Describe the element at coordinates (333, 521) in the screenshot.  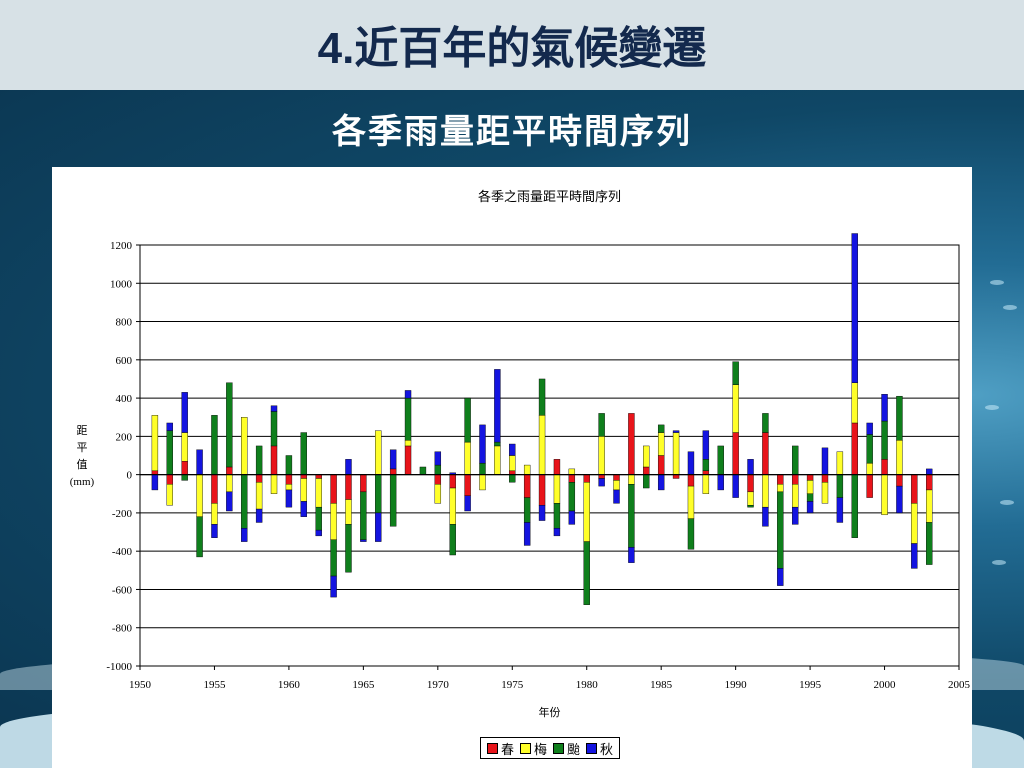
I see `bar-segment-meiyu-1963` at that location.